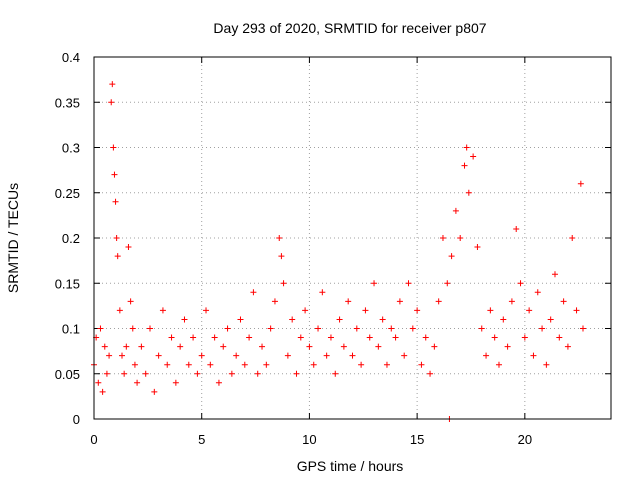 This screenshot has width=640, height=480. I want to click on y-tick-label: 0.2, so click(71, 238).